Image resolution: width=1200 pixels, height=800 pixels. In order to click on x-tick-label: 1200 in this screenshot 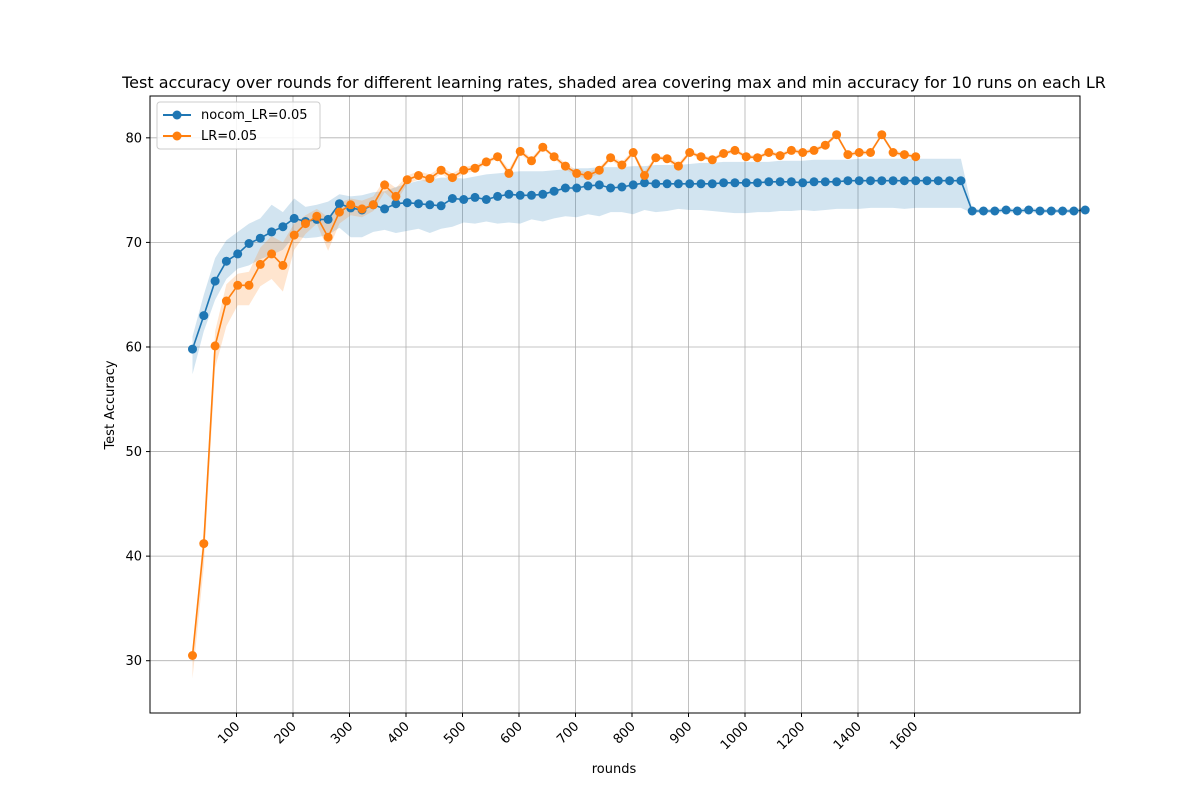, I will do `click(791, 736)`.